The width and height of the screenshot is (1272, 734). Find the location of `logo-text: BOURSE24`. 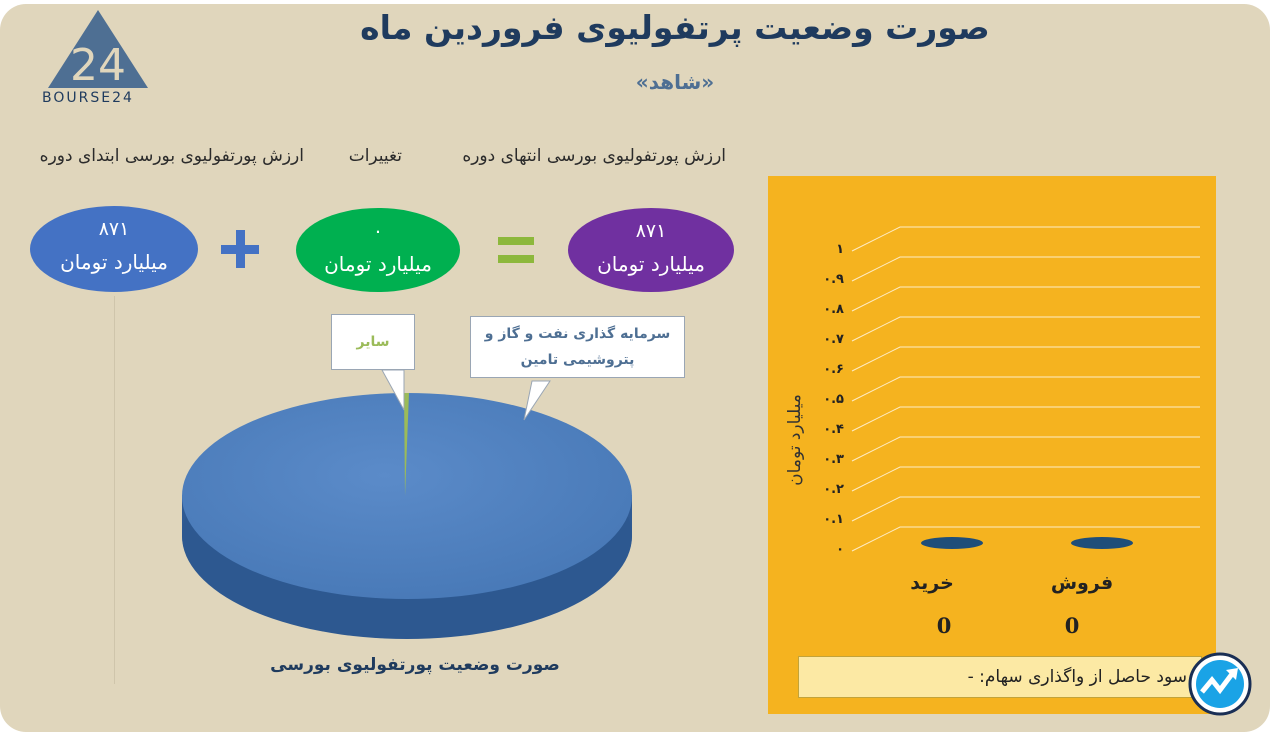

logo-text: BOURSE24 is located at coordinates (88, 98).